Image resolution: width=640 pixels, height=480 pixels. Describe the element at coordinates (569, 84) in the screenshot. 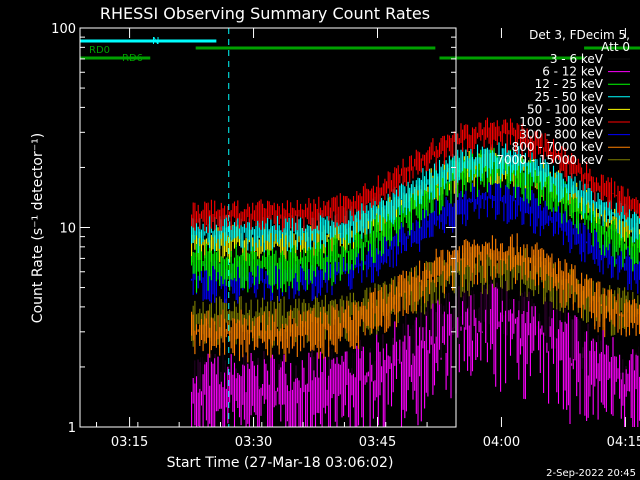

I see `legend-label: 12 - 25 keV` at that location.